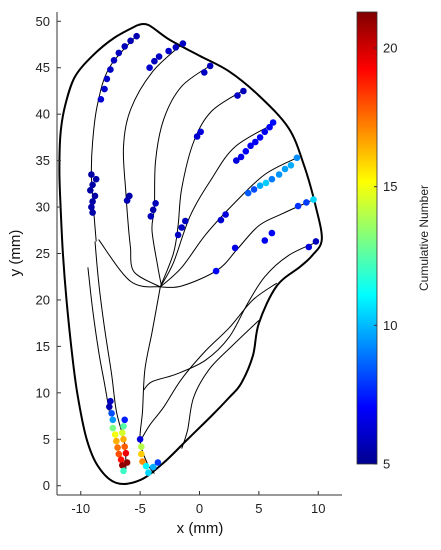 This screenshot has width=441, height=550. I want to click on x-tick-label: 0, so click(199, 508).